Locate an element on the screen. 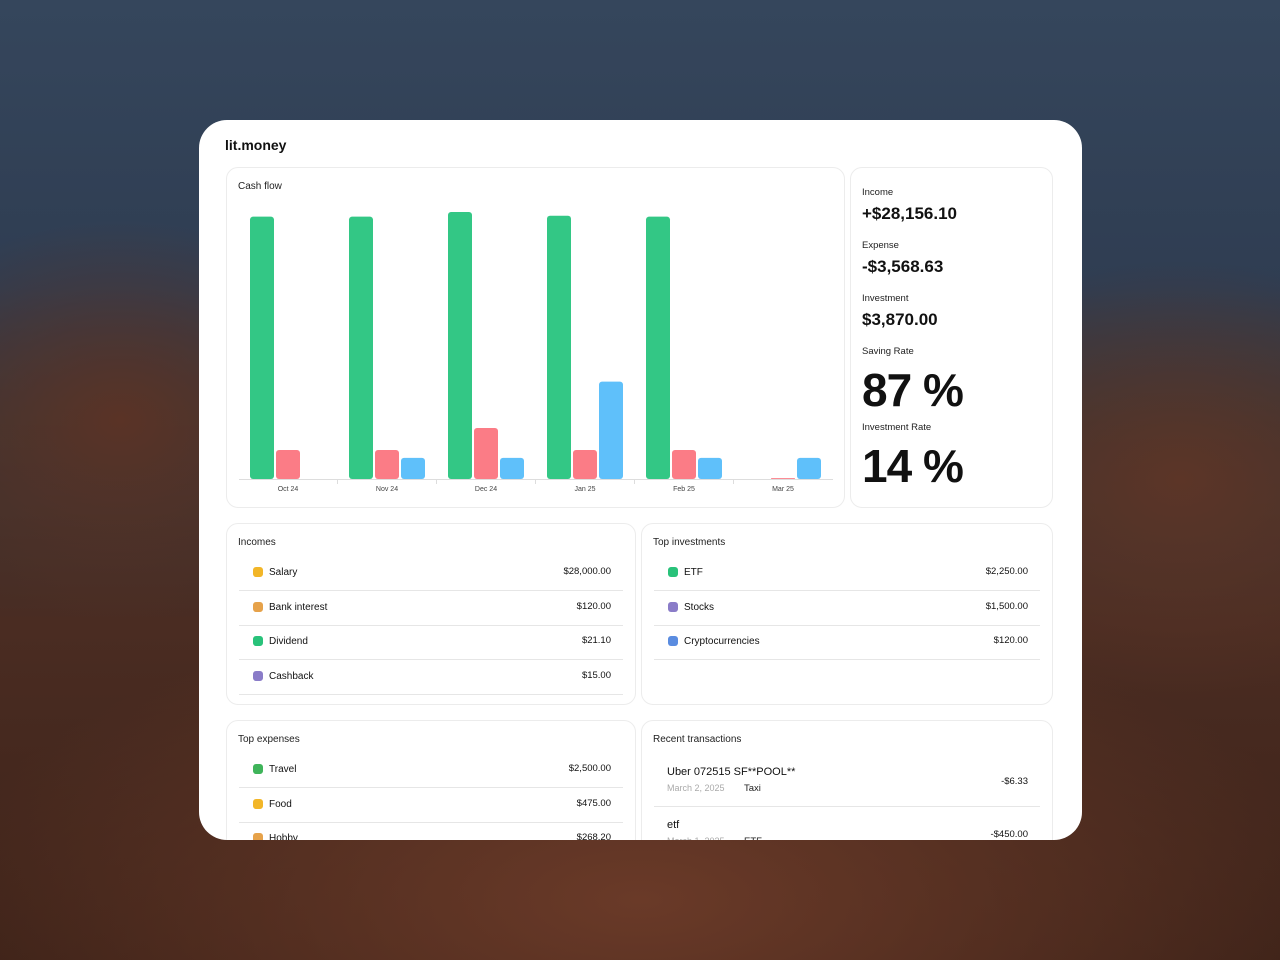 Image resolution: width=1280 pixels, height=960 pixels. row-name: Cashback is located at coordinates (291, 676).